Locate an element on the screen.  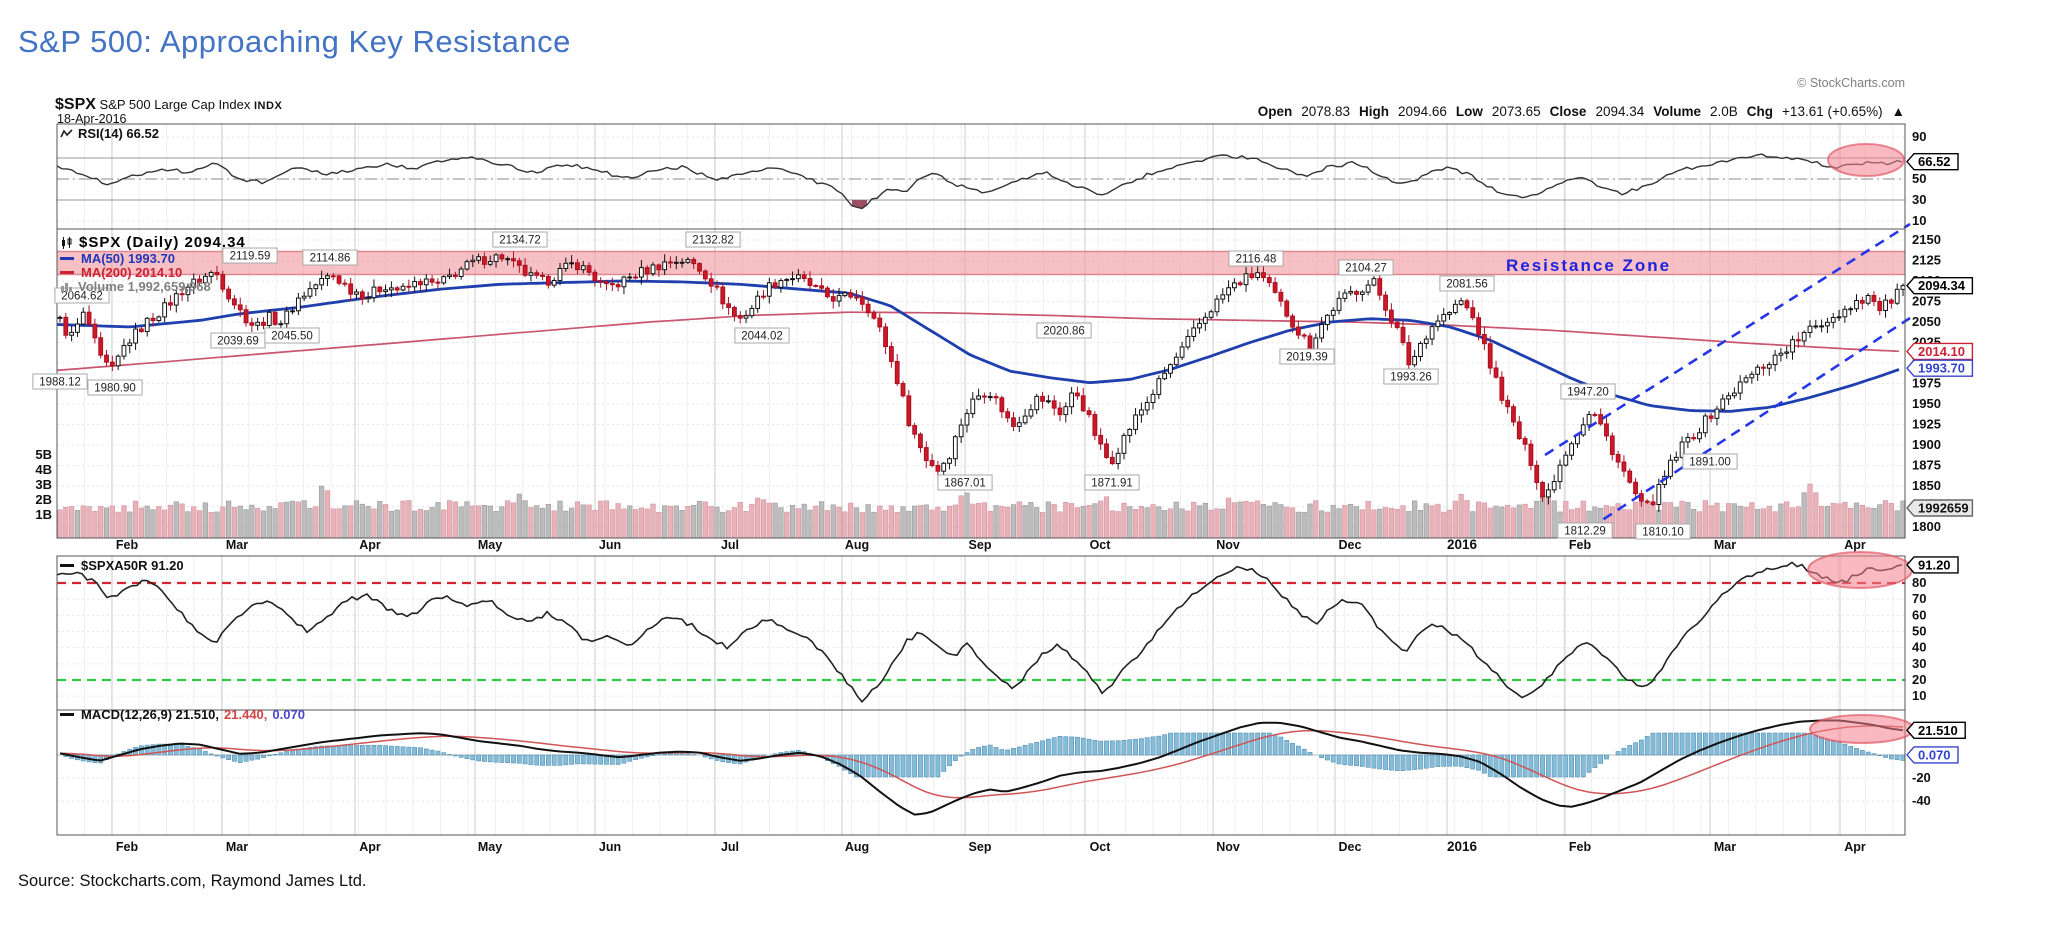
chg-label: Chg is located at coordinates (1760, 111).